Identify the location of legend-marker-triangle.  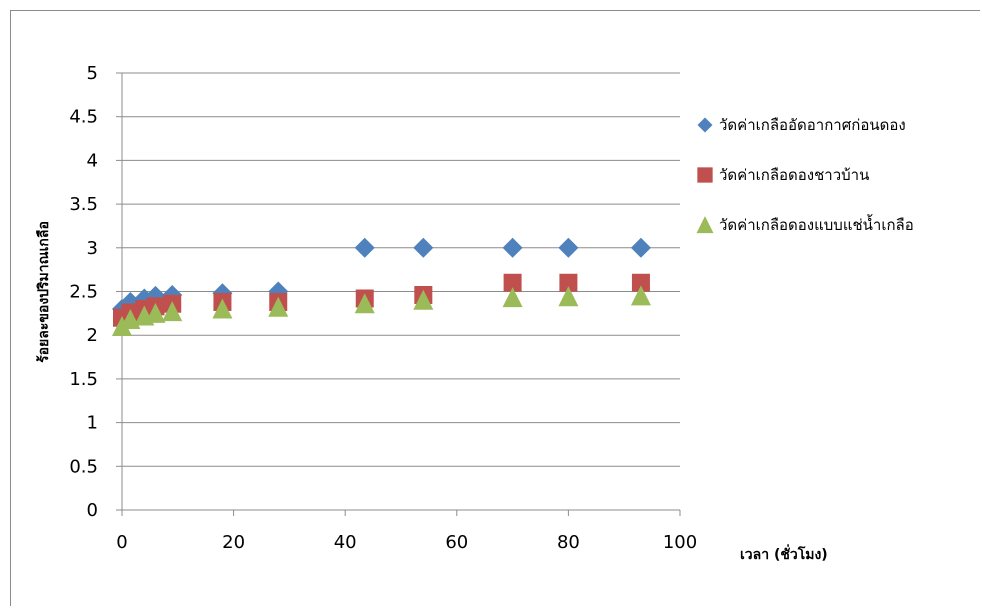
(705, 225).